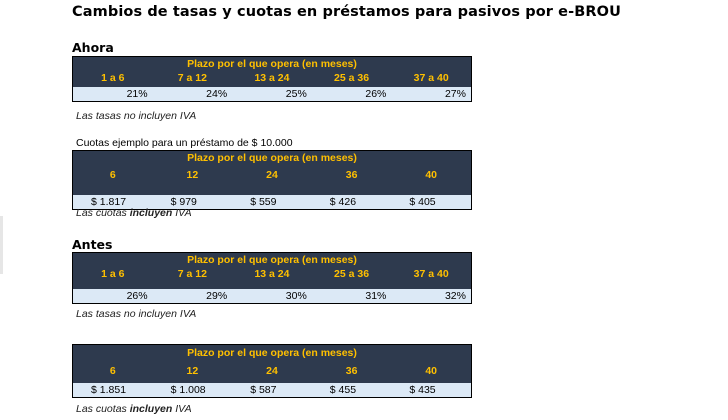 The height and width of the screenshot is (420, 728). What do you see at coordinates (183, 202) in the screenshot?
I see `quota-cell: $ 979` at bounding box center [183, 202].